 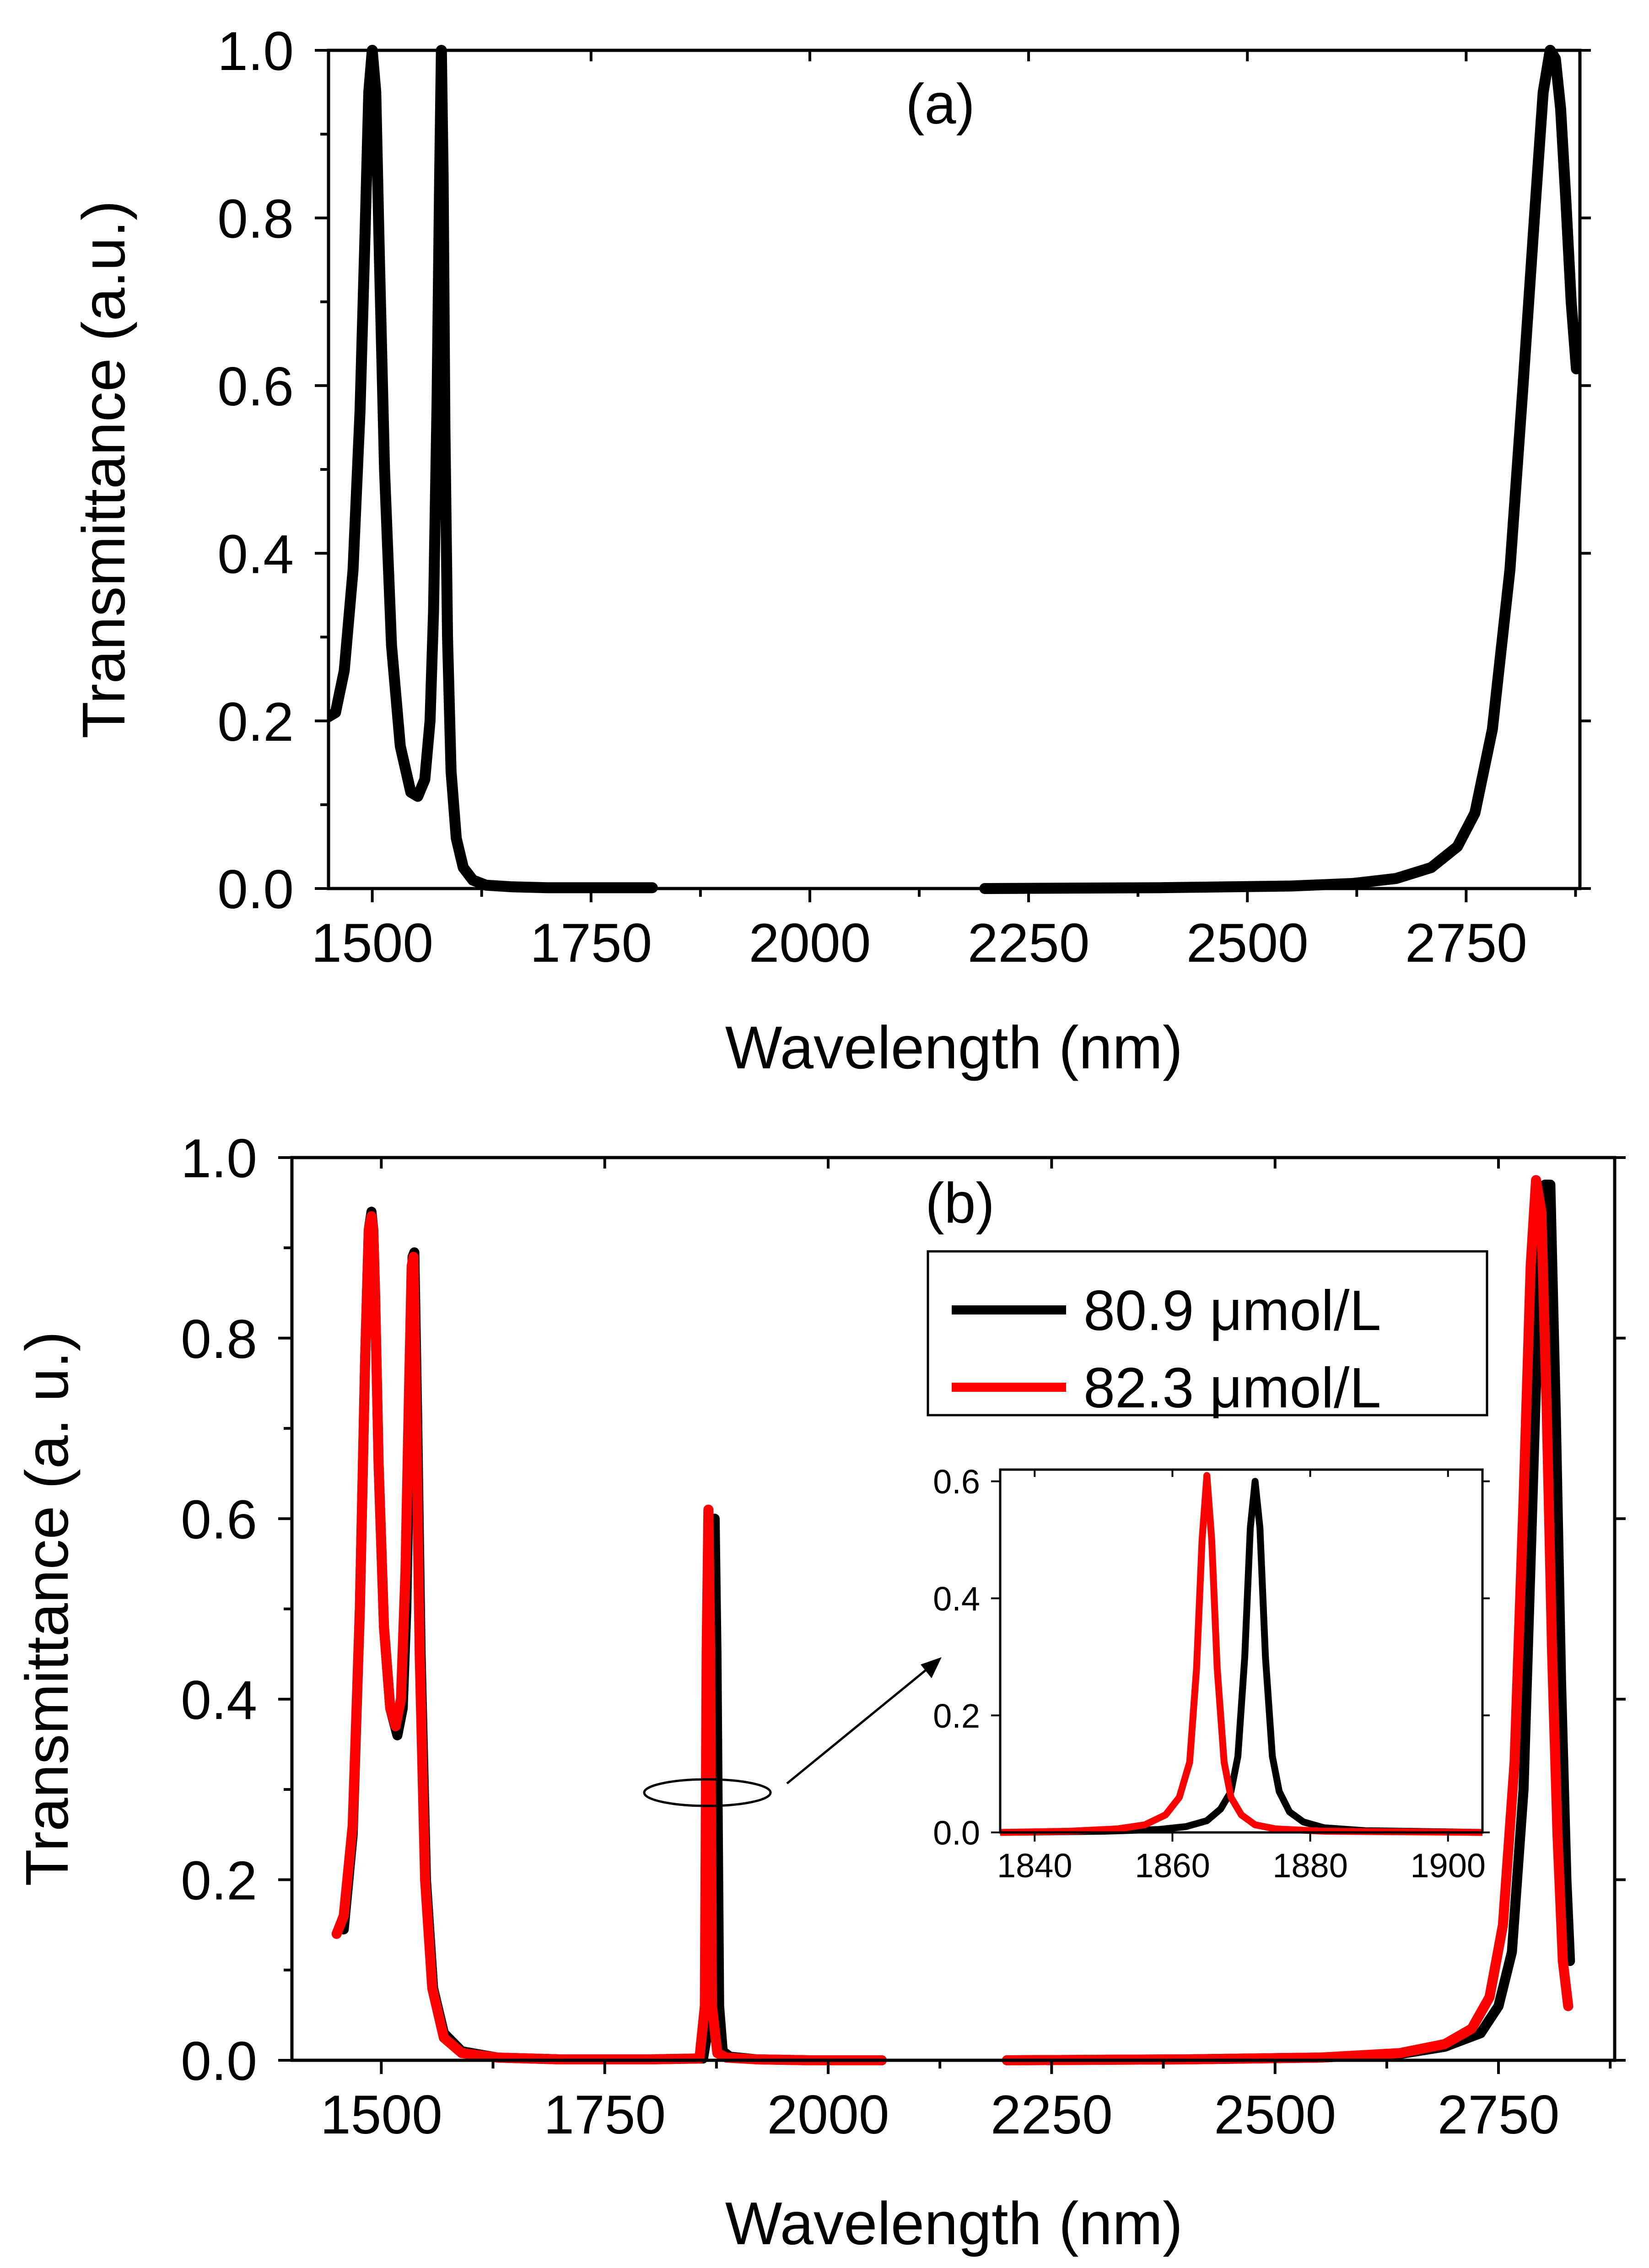 I want to click on panel-b-x-tick-label: 2250, so click(x=1052, y=2114).